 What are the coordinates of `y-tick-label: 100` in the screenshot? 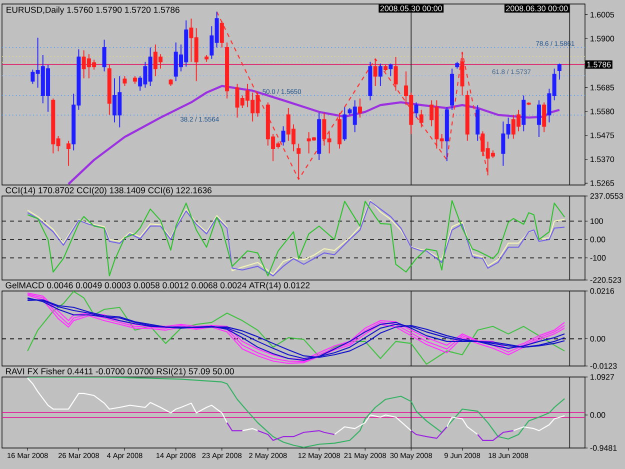 It's located at (596, 221).